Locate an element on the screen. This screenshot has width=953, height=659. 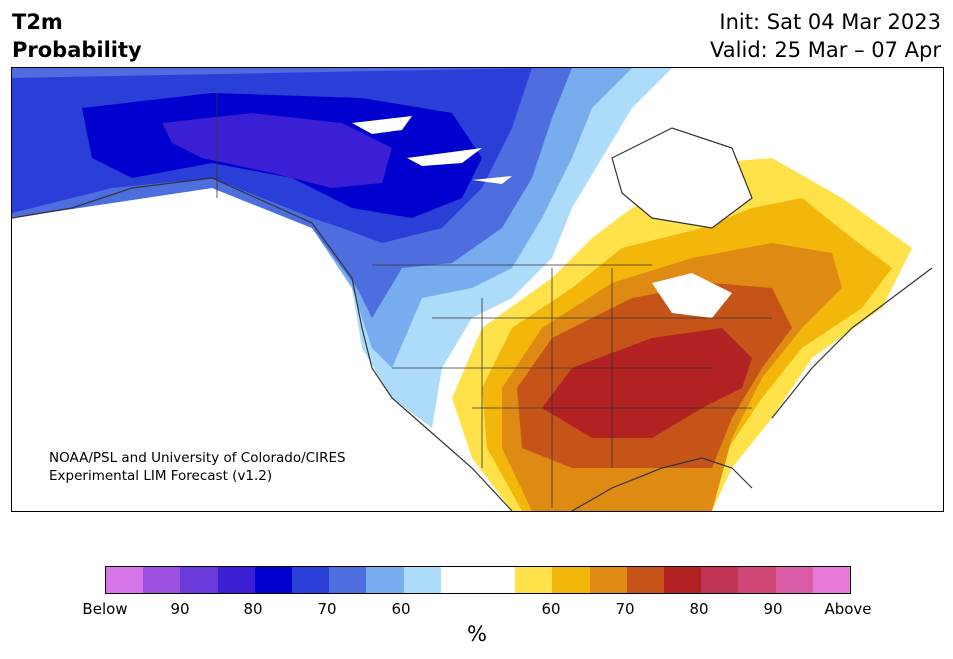
lake-athabasca is located at coordinates (492, 180).